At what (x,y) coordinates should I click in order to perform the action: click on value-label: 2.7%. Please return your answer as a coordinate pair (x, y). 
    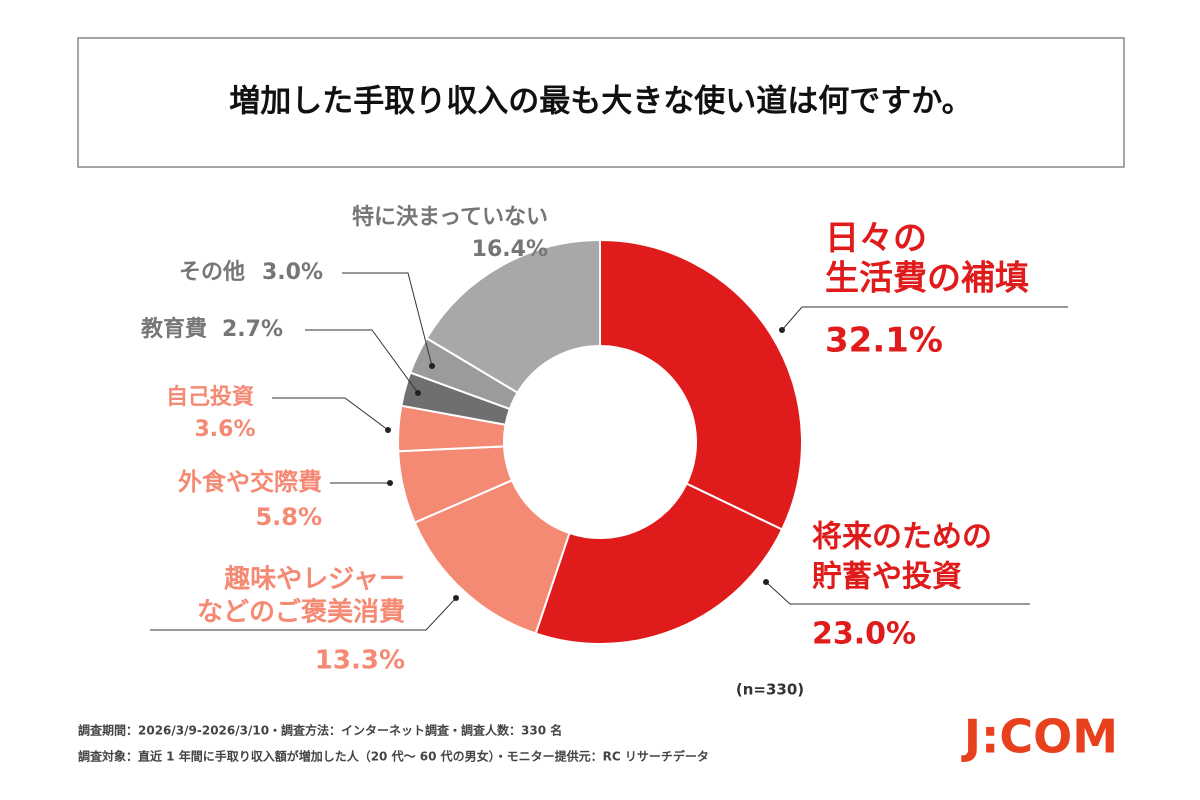
    Looking at the image, I should click on (252, 329).